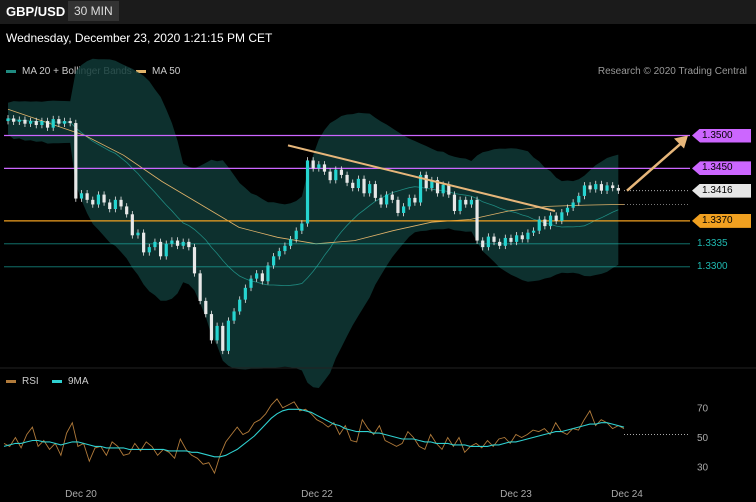 This screenshot has height=502, width=756. Describe the element at coordinates (166, 71) in the screenshot. I see `legend-ma50-label: MA 50` at that location.